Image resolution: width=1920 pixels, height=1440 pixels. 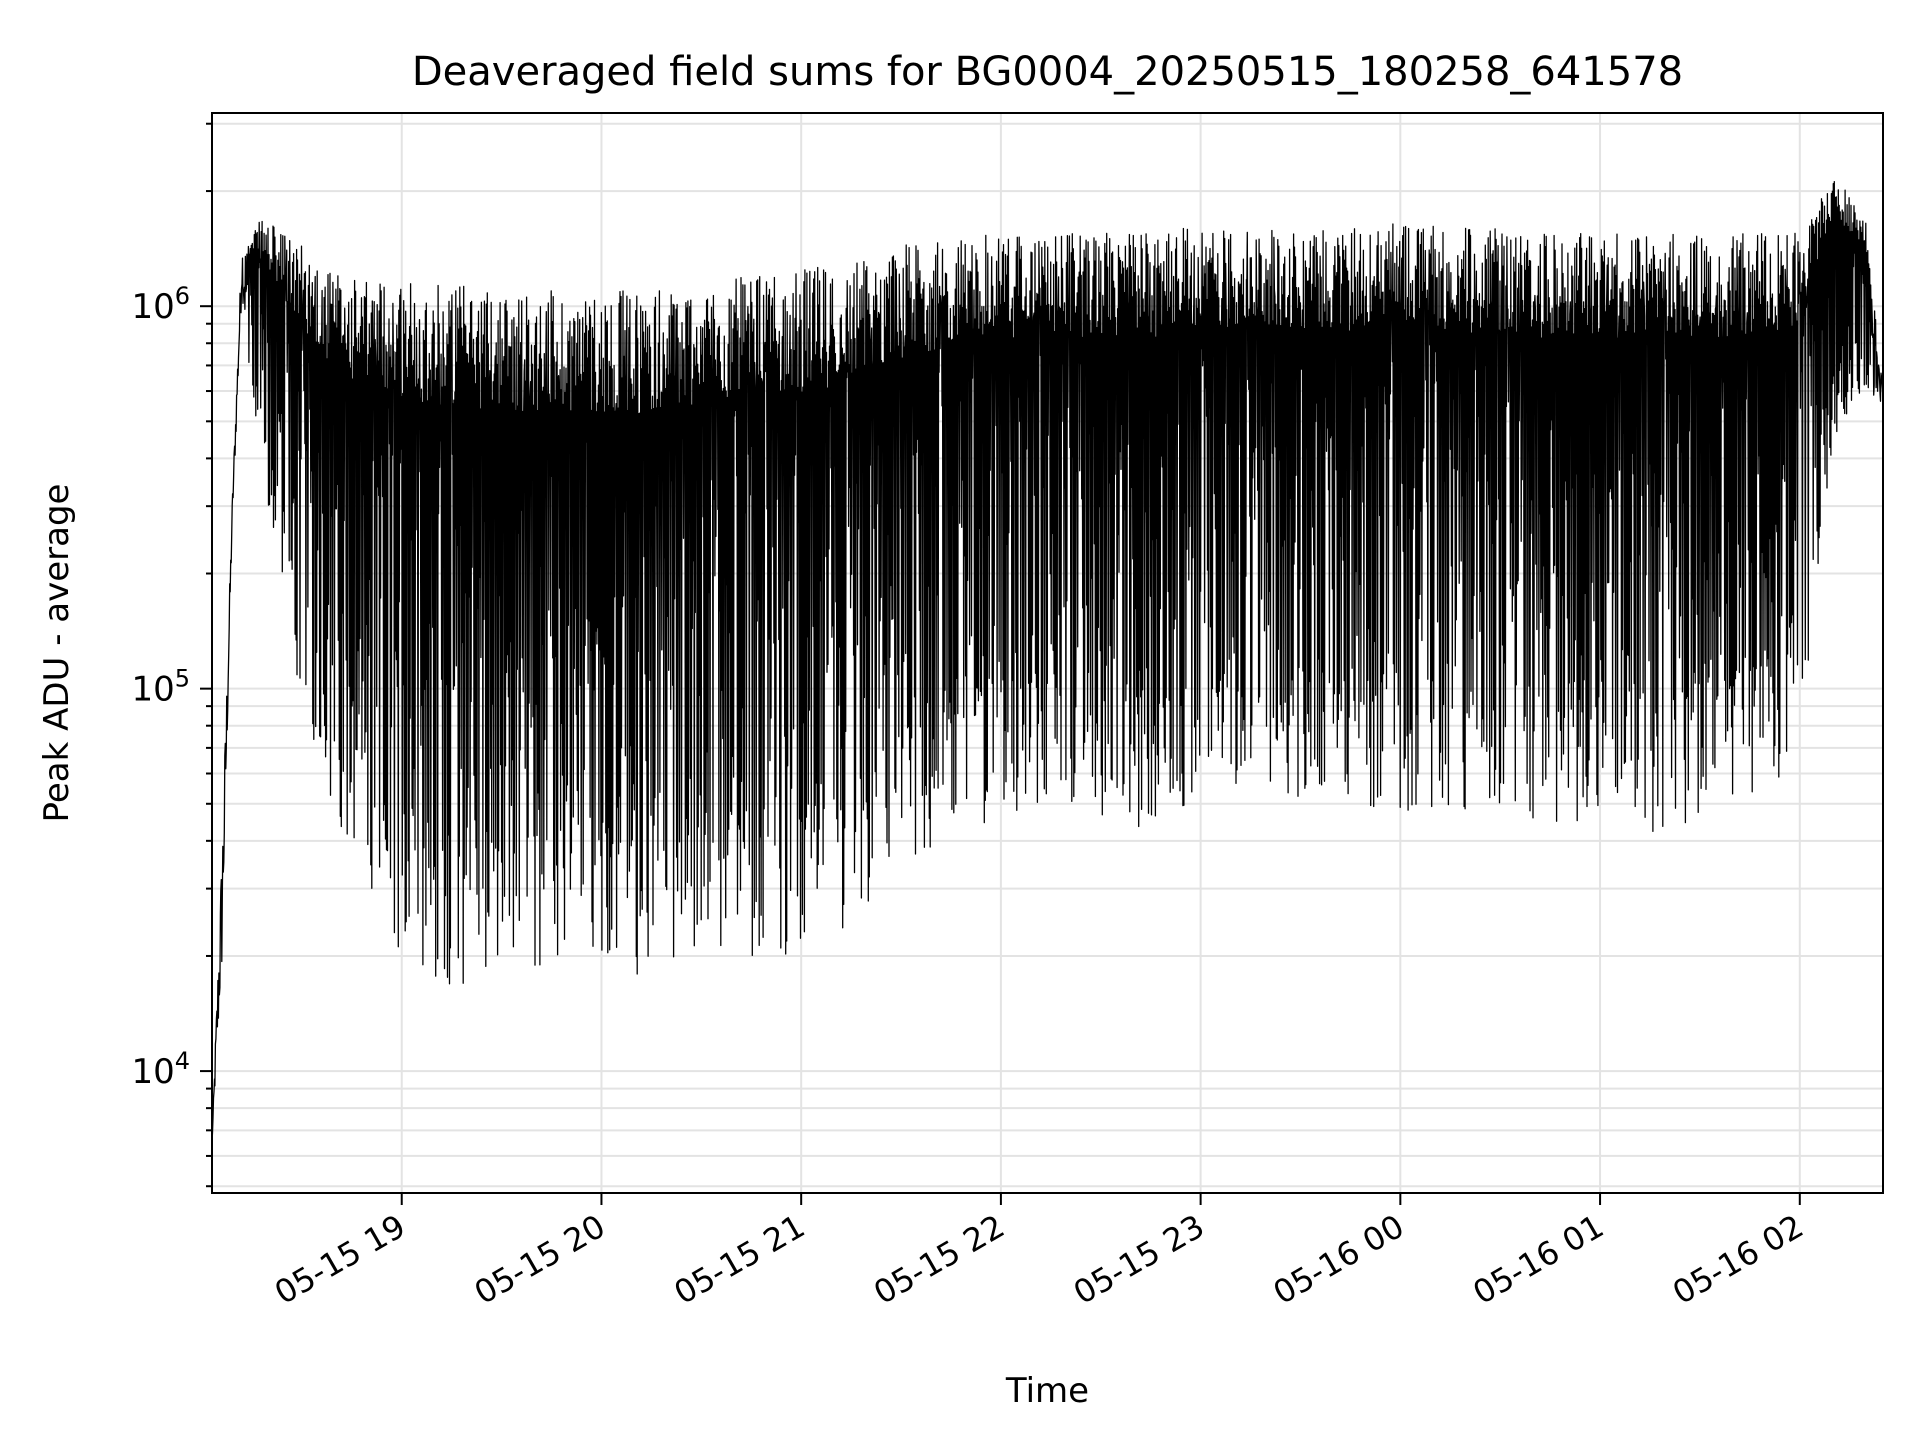 What do you see at coordinates (160, 687) in the screenshot?
I see `y-tick-label: 10⁵` at bounding box center [160, 687].